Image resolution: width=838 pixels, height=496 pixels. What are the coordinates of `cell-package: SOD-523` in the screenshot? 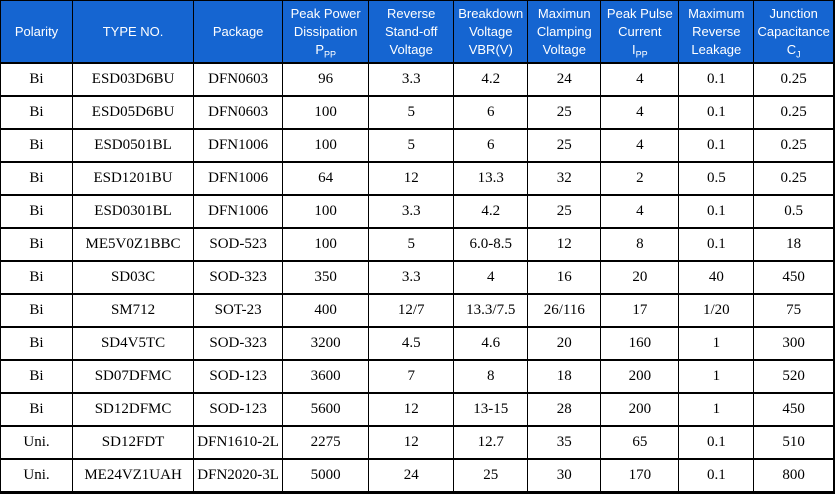 It's located at (238, 244).